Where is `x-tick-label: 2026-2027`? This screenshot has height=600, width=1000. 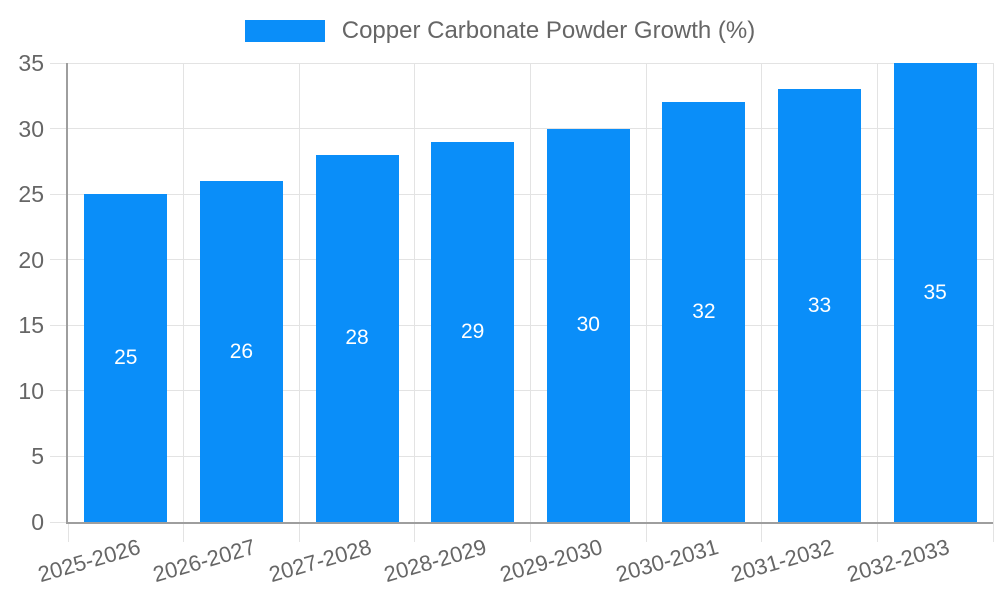
x-tick-label: 2026-2027 is located at coordinates (204, 561).